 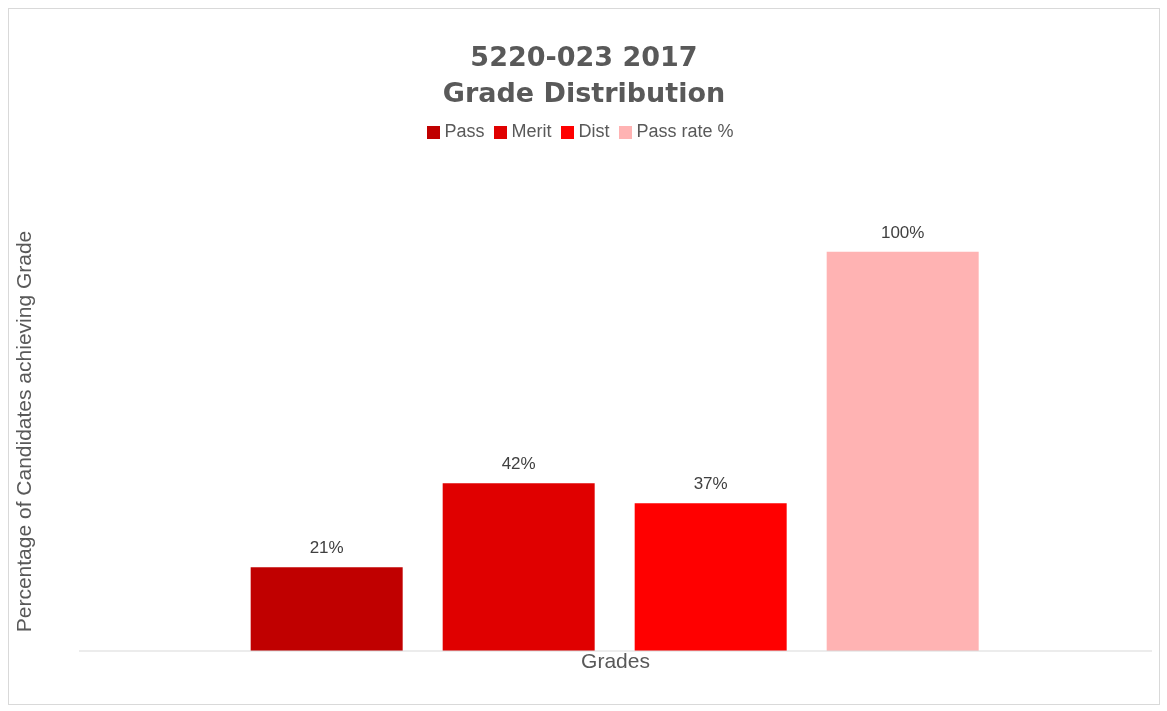 I want to click on legend-label: Pass rate %, so click(x=685, y=131).